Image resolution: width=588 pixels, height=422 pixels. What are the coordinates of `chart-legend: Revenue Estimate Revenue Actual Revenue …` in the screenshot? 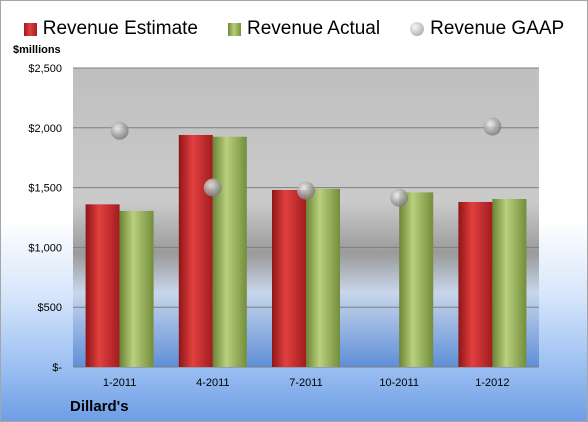 It's located at (294, 29).